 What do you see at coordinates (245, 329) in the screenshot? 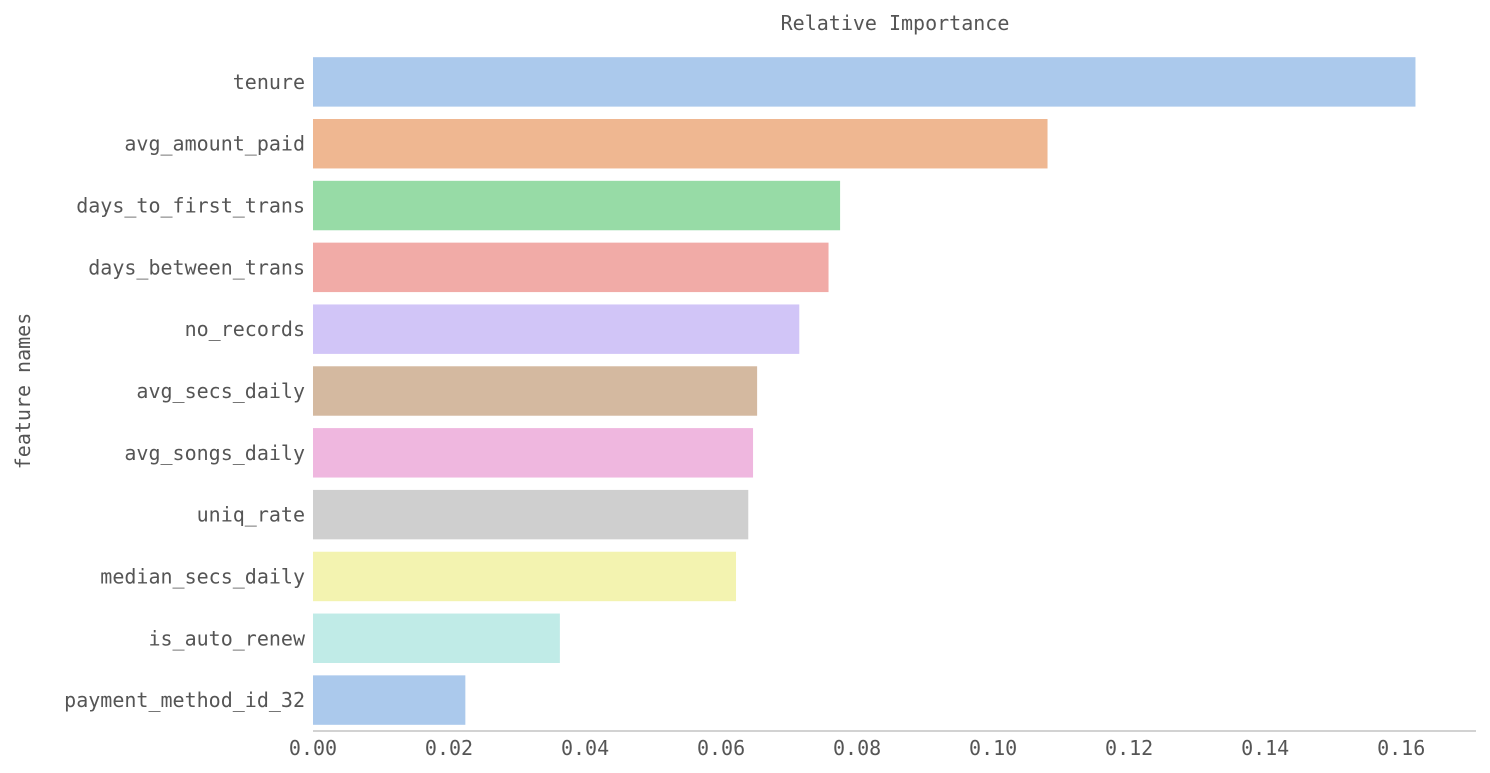
I see `y-tick-label: no_records` at bounding box center [245, 329].